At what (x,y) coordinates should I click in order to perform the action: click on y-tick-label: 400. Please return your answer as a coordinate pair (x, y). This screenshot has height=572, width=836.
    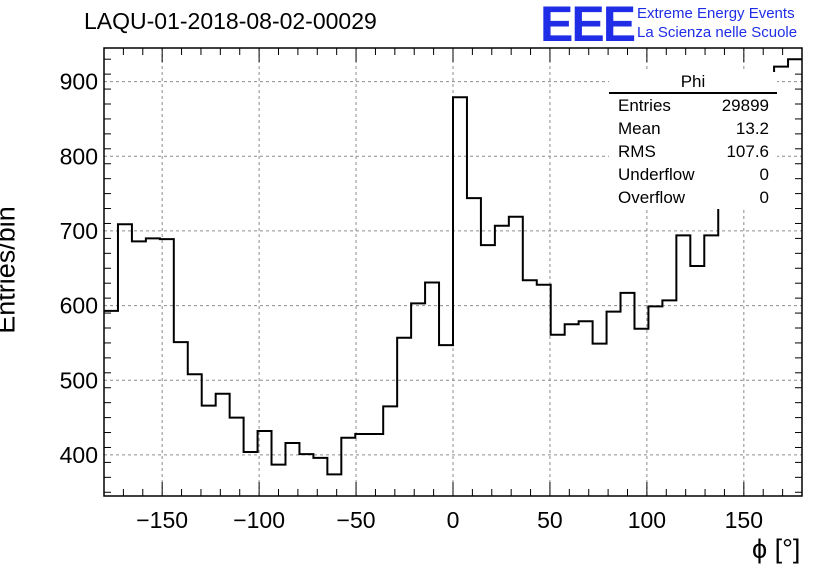
    Looking at the image, I should click on (79, 455).